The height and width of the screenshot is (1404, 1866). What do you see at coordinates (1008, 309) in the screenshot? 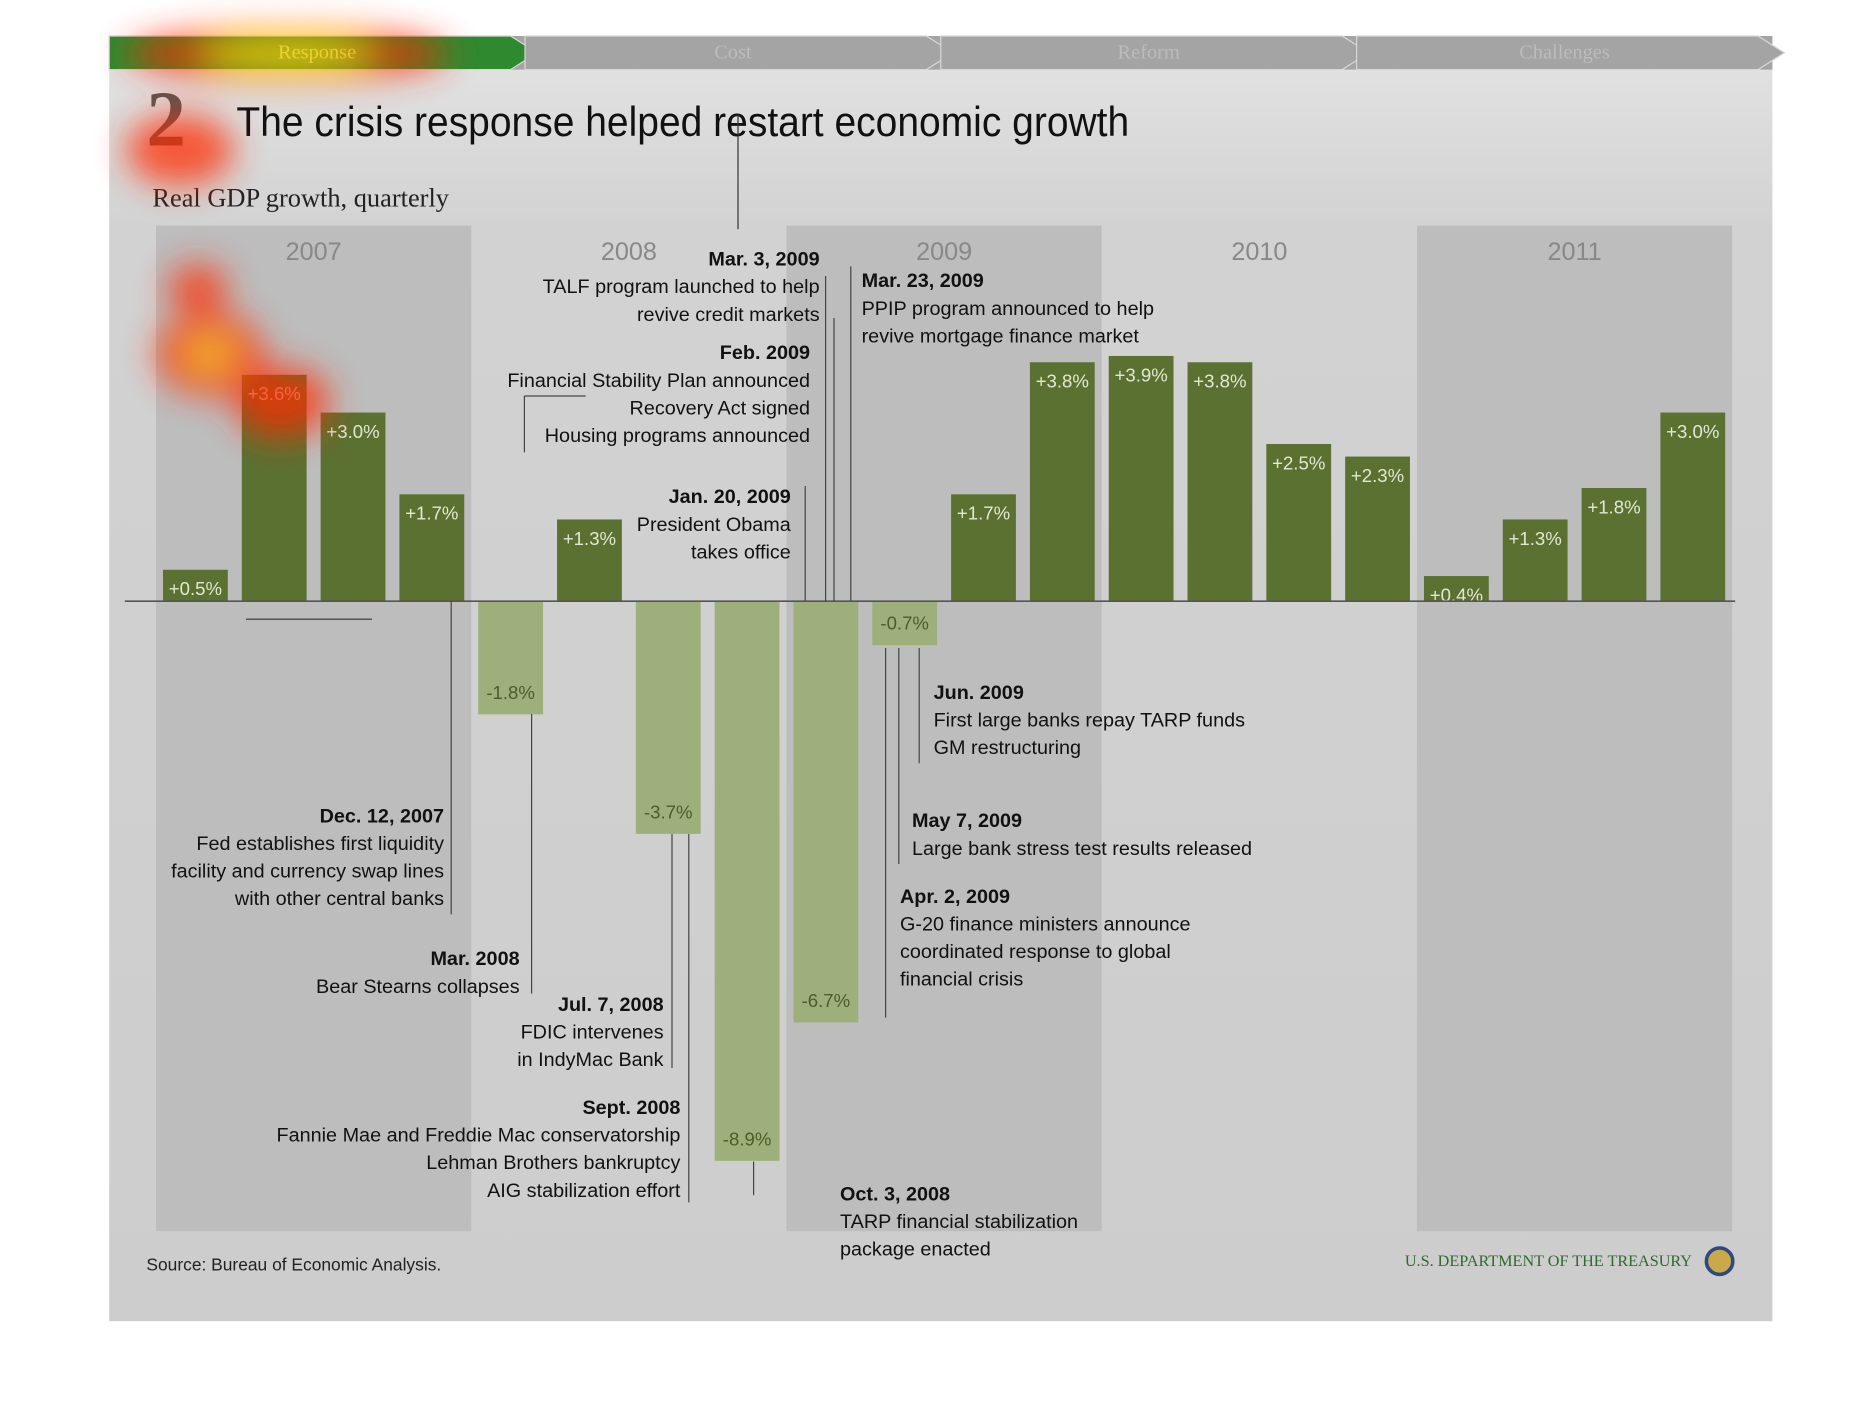
I see `annotation-text: PPIP program announced to help` at bounding box center [1008, 309].